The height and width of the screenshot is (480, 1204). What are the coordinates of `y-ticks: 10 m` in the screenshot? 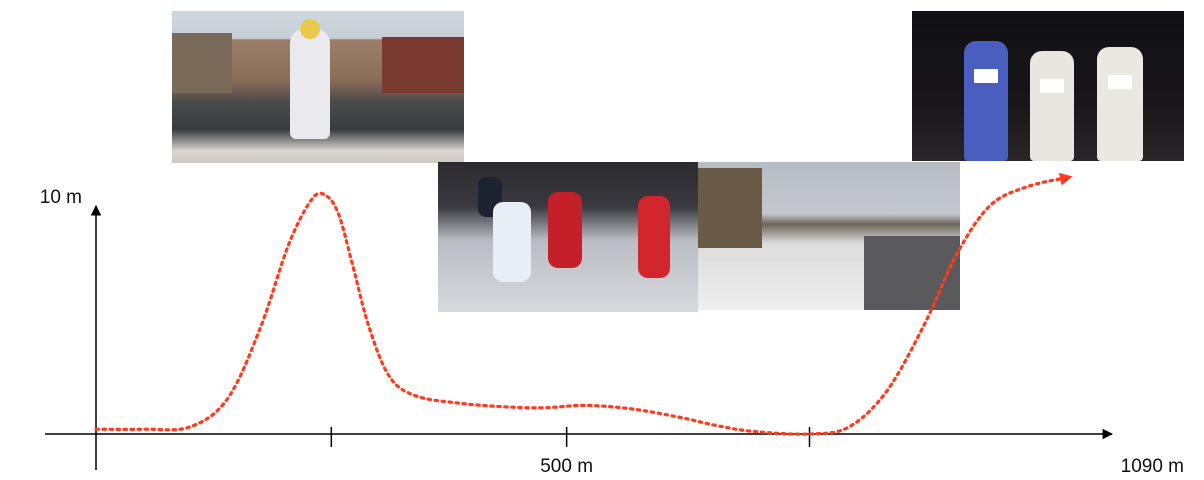 It's located at (61, 197).